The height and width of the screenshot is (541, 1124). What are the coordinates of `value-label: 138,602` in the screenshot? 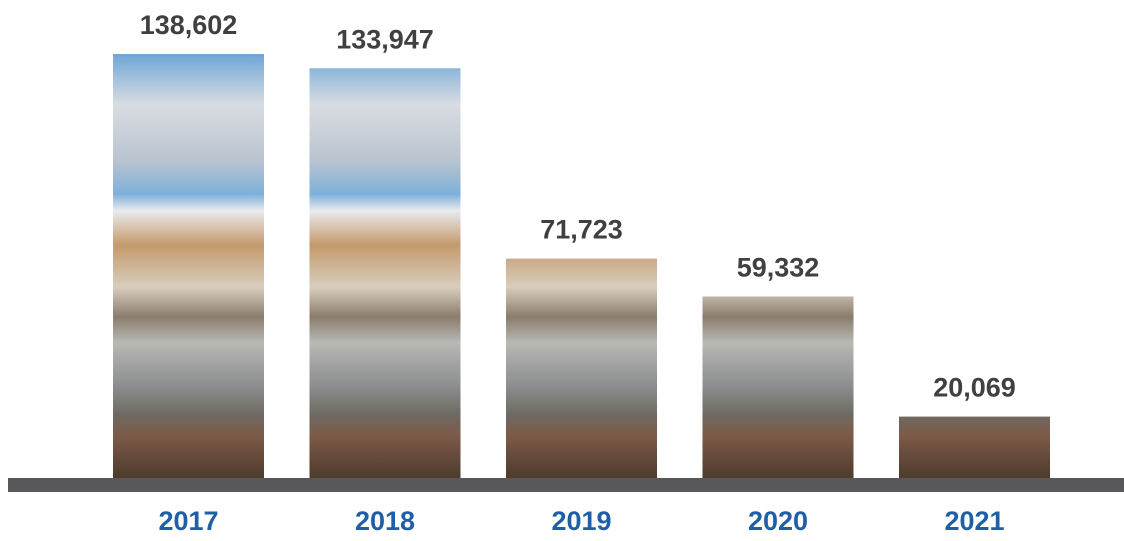 It's located at (189, 25).